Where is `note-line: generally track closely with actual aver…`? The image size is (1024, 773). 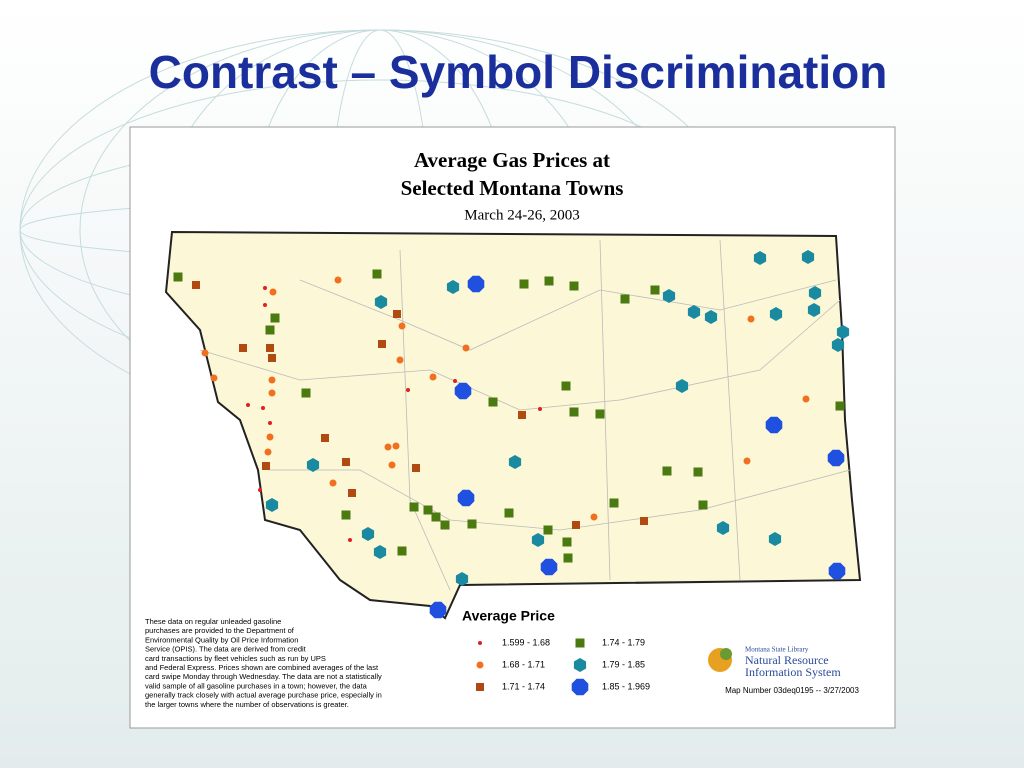
note-line: generally track closely with actual aver… is located at coordinates (263, 695).